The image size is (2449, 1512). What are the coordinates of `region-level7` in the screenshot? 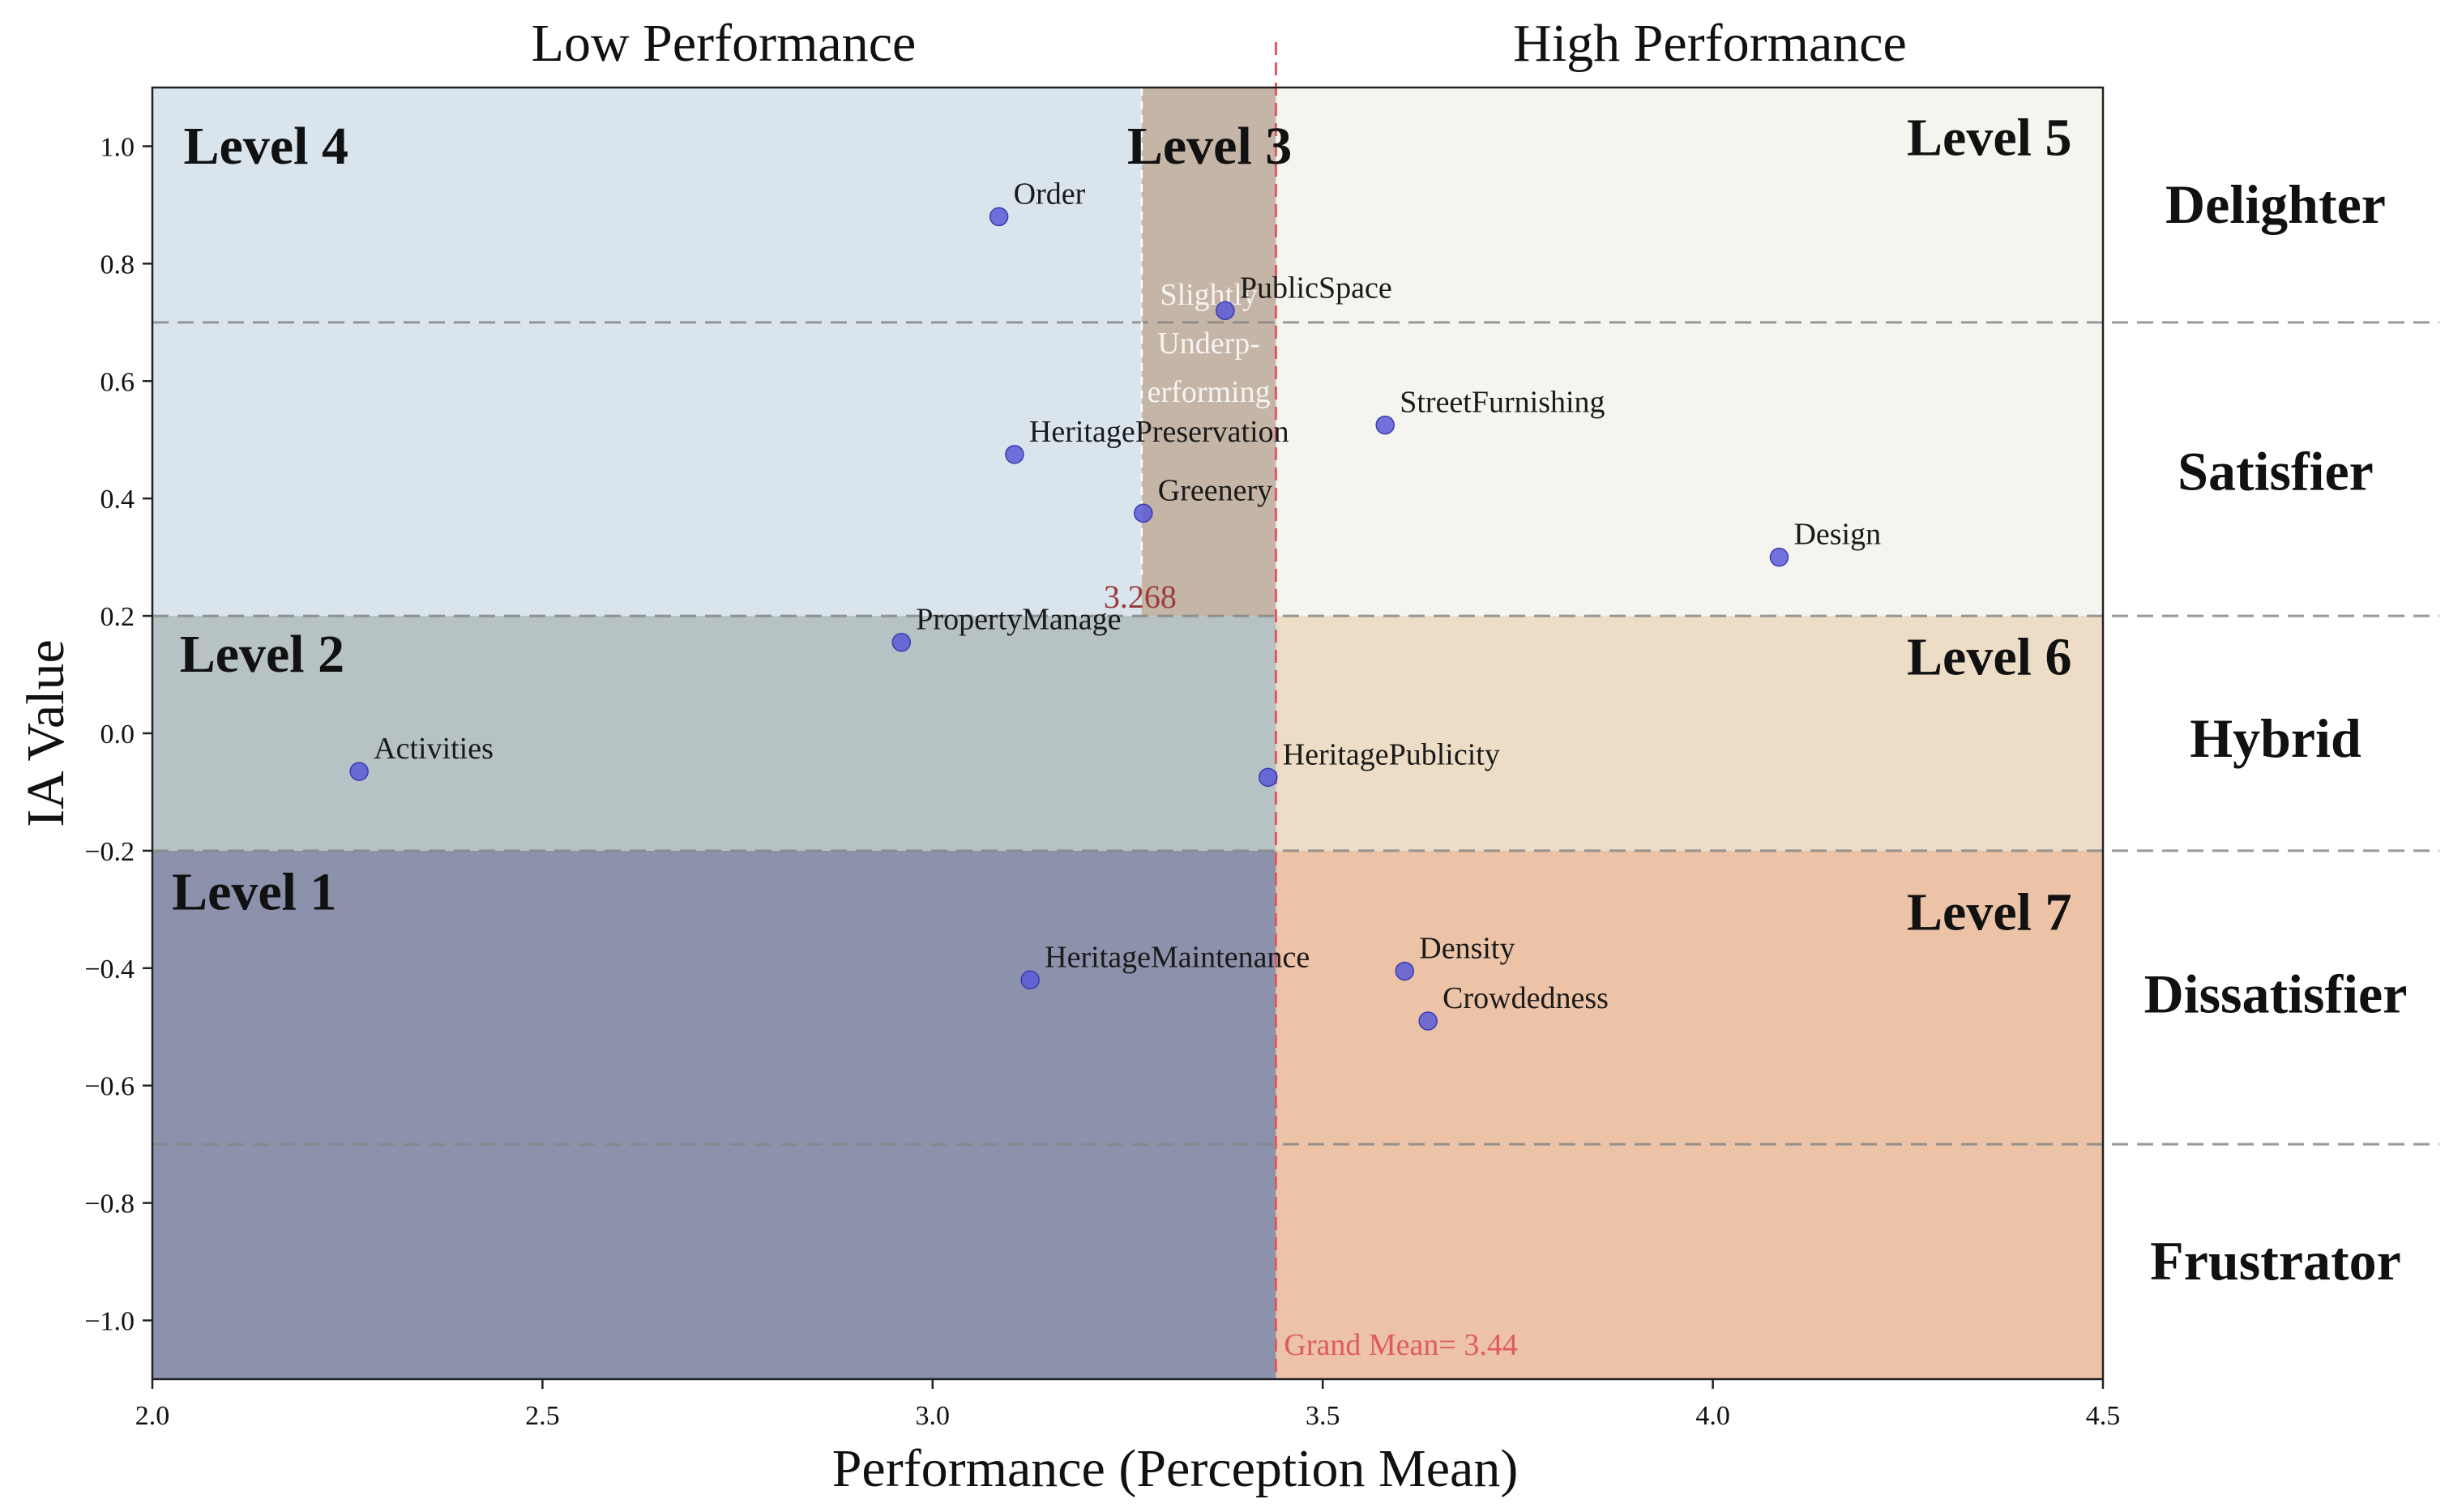 It's located at (1689, 1114).